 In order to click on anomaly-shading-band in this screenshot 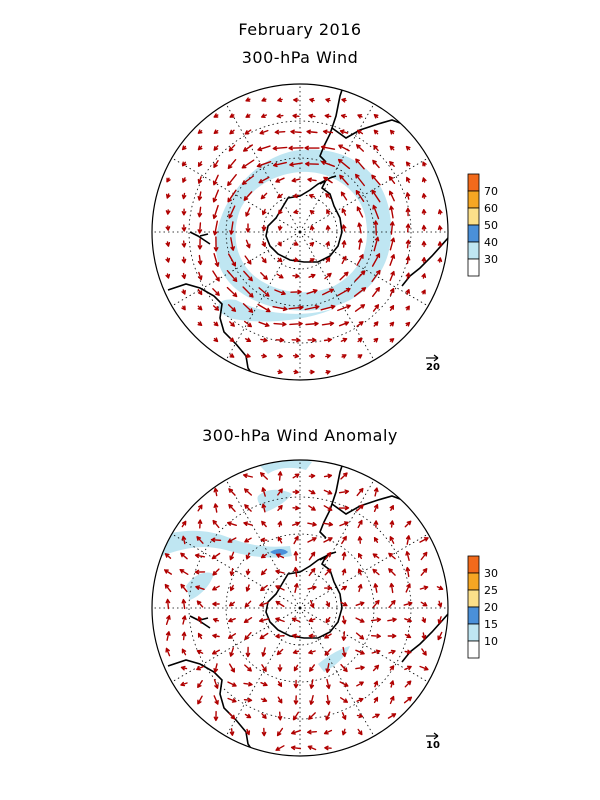, I will do `click(222, 544)`.